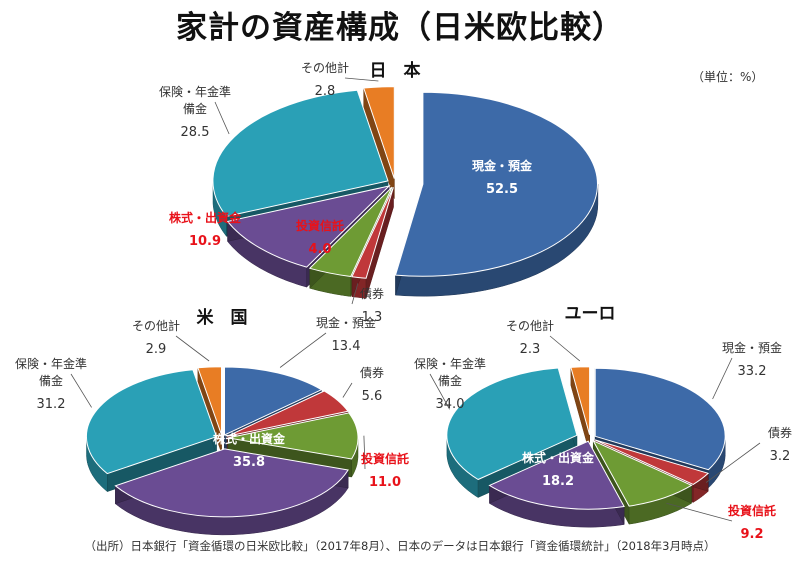 The height and width of the screenshot is (562, 800). Describe the element at coordinates (395, 70) in the screenshot. I see `region-title: 日 本` at that location.